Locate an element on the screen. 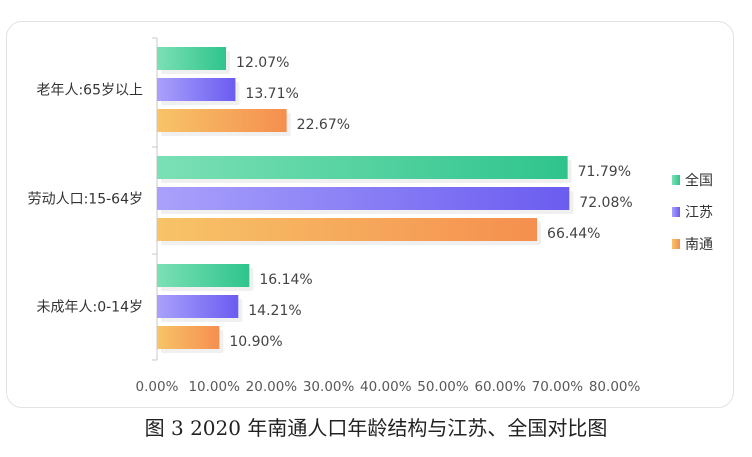  legend-label: 南通 is located at coordinates (699, 245).